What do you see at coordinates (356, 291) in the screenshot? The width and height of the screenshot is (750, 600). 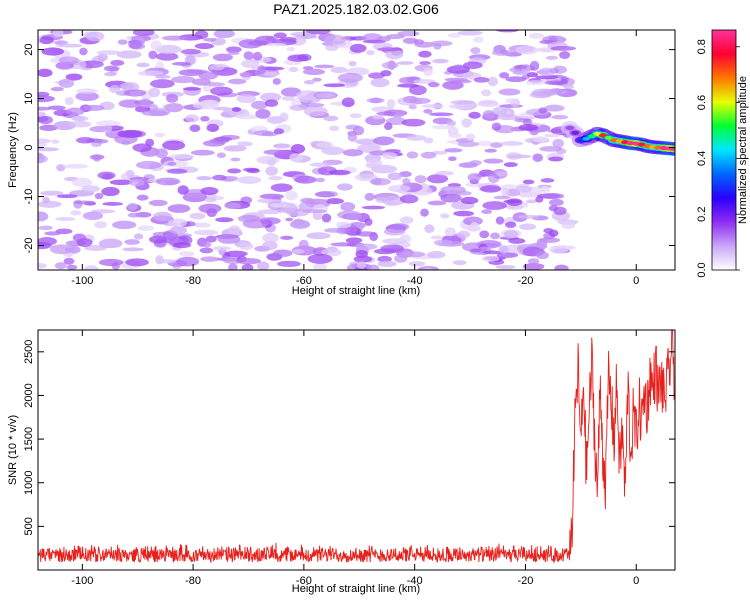 I see `spectrogram-x-label: Height of straight line (km)` at bounding box center [356, 291].